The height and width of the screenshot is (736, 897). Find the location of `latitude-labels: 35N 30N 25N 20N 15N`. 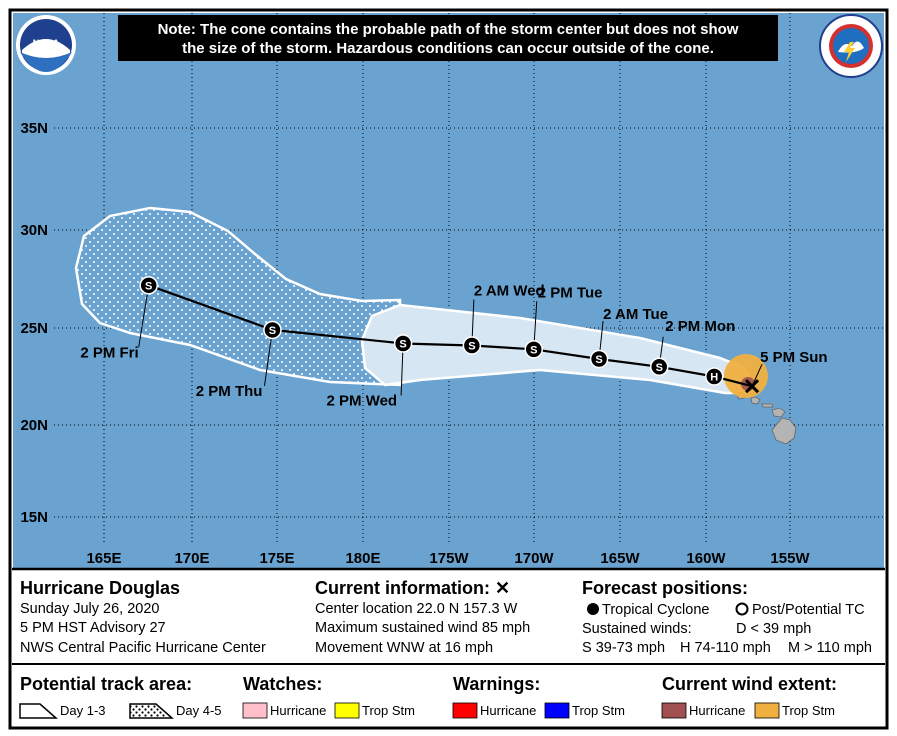

latitude-labels: 35N 30N 25N 20N 15N is located at coordinates (34, 323).